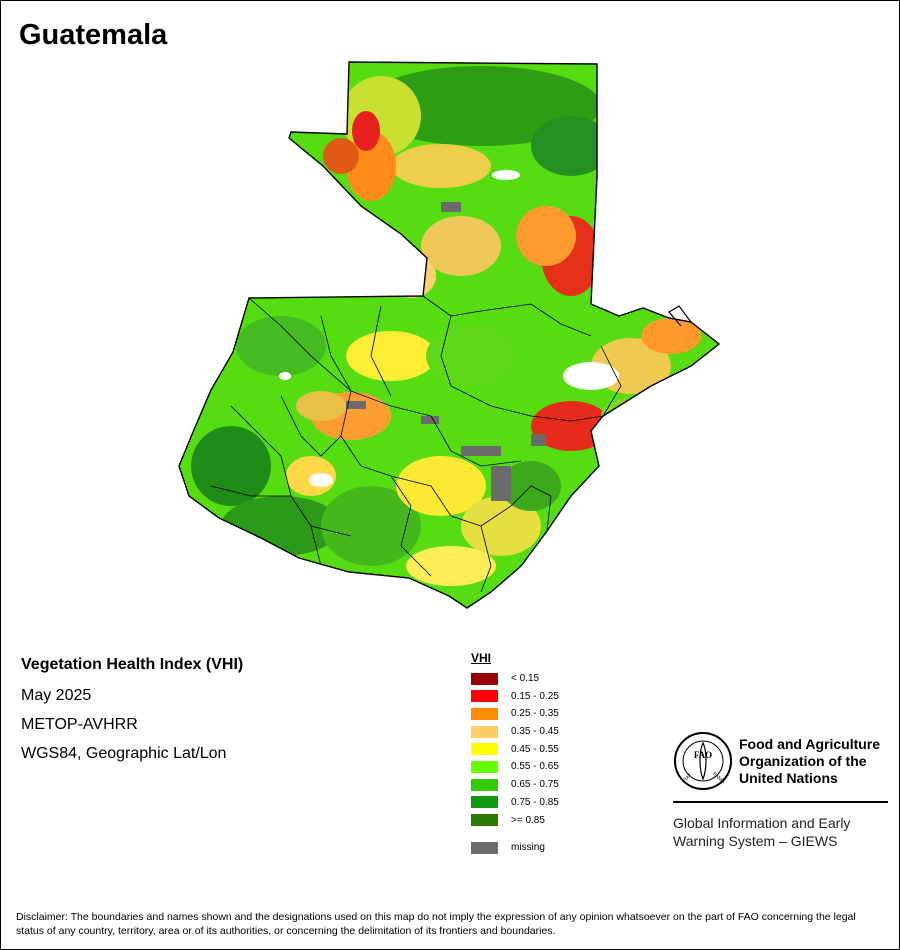 This screenshot has width=900, height=950. I want to click on org-line-2: Organization of the, so click(803, 761).